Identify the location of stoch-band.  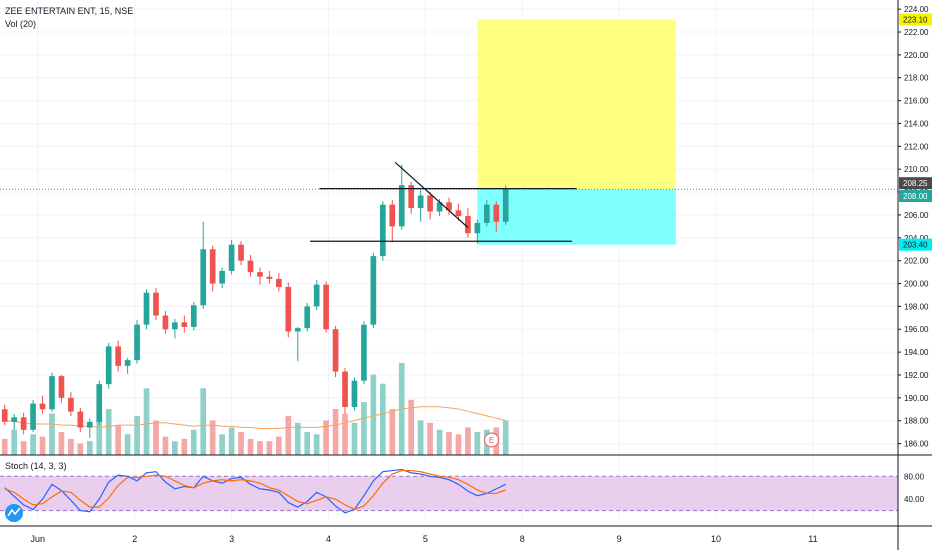
(449, 493).